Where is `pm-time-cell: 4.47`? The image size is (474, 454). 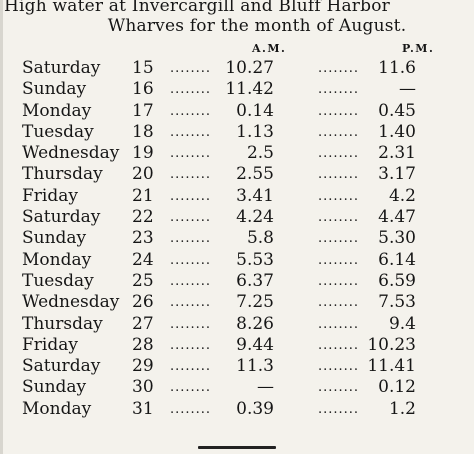 pm-time-cell: 4.47 is located at coordinates (397, 217).